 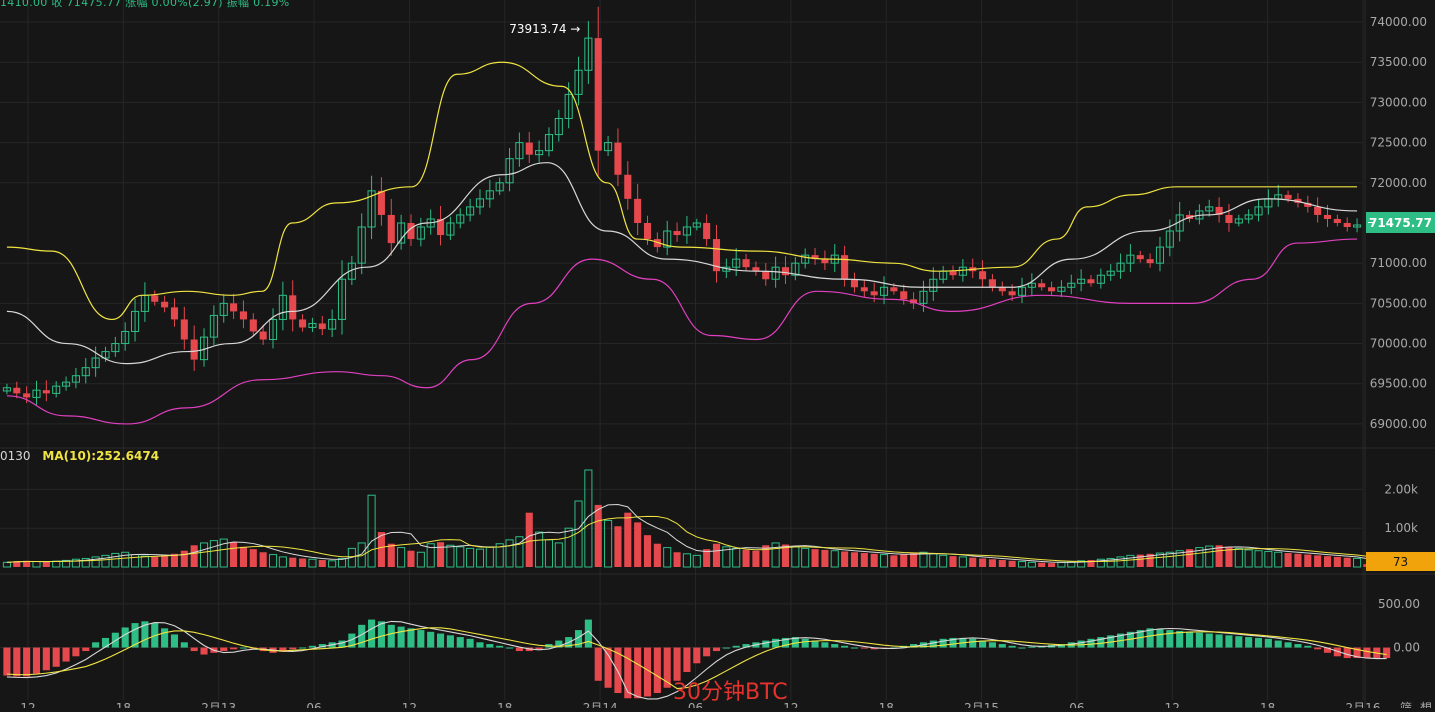 What do you see at coordinates (686, 539) in the screenshot?
I see `volume-ma10-line` at bounding box center [686, 539].